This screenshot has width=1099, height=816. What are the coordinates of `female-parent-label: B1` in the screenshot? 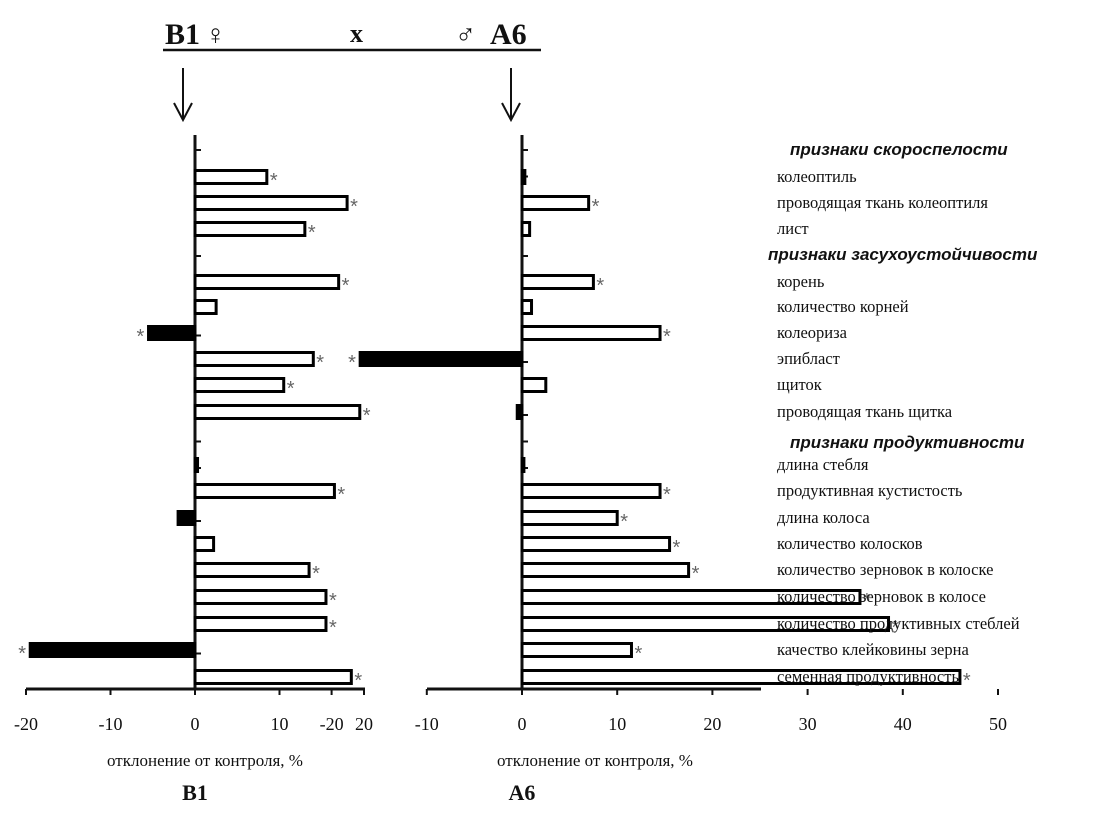 It's located at (182, 34).